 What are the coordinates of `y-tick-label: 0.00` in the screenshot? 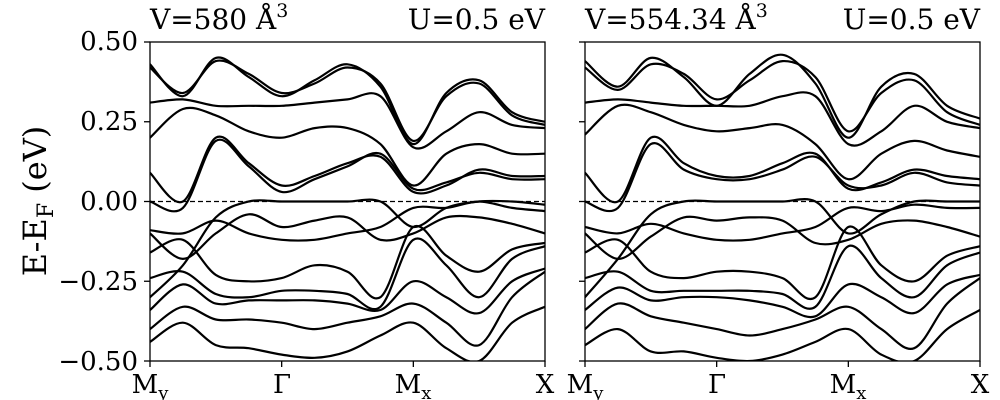 It's located at (109, 202).